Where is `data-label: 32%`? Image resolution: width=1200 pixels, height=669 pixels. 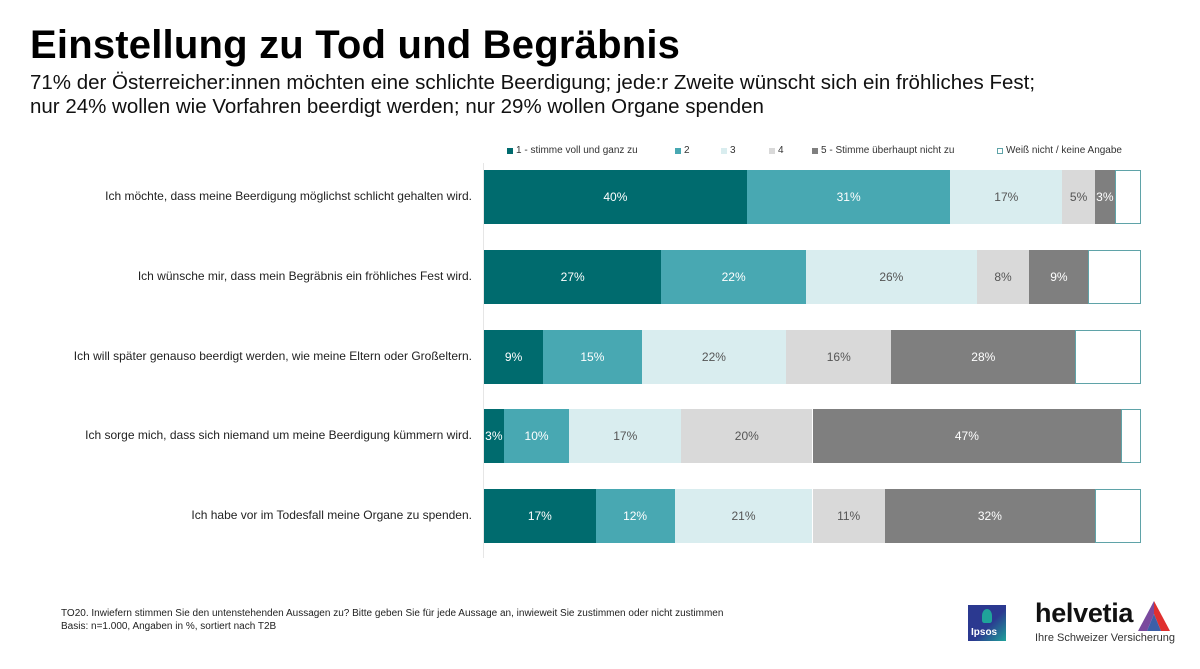
data-label: 32% is located at coordinates (989, 516).